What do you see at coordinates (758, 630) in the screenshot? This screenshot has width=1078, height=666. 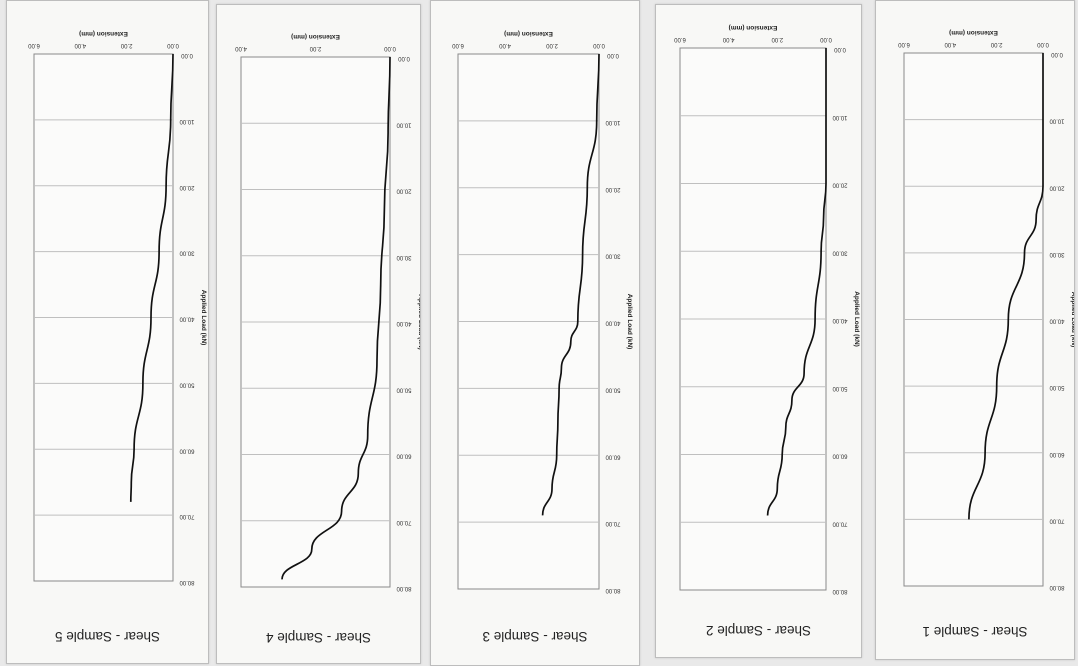 I see `chart-title: Shear - Sample 2` at bounding box center [758, 630].